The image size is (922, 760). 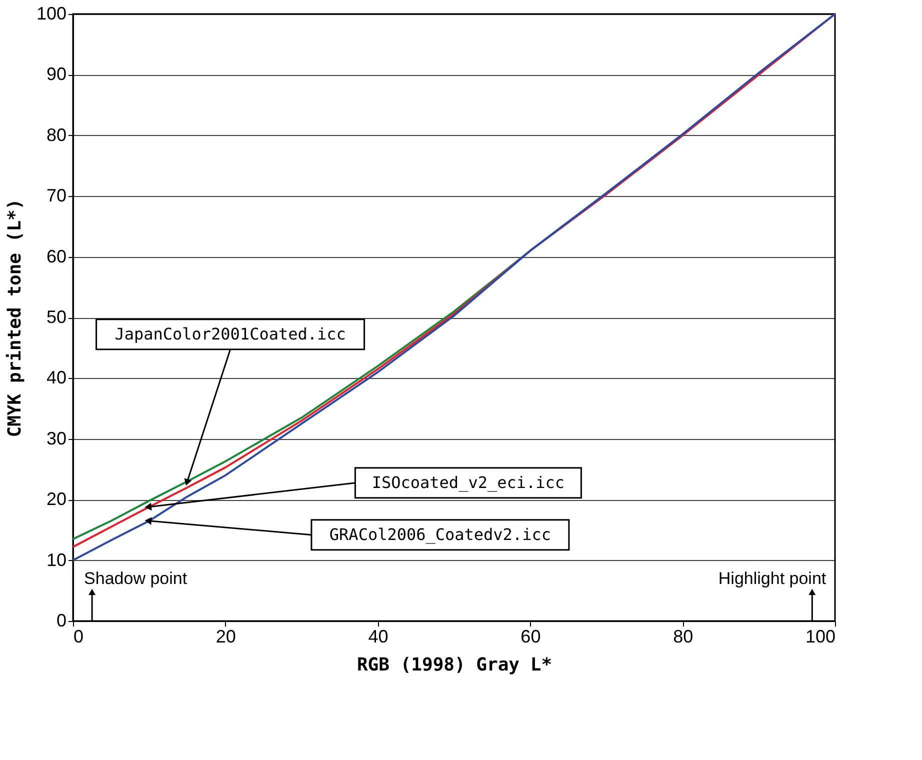 What do you see at coordinates (440, 534) in the screenshot?
I see `text: GRACol2006_Coatedv2.icc` at bounding box center [440, 534].